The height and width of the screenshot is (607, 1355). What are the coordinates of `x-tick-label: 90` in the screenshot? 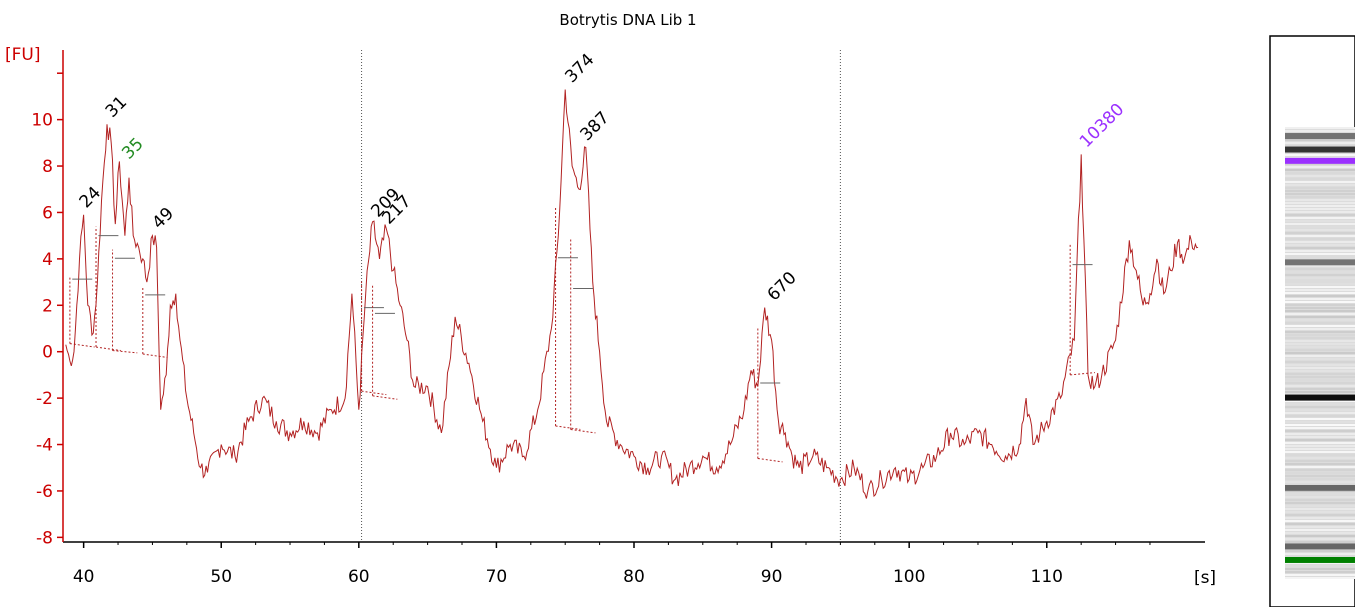 It's located at (772, 577).